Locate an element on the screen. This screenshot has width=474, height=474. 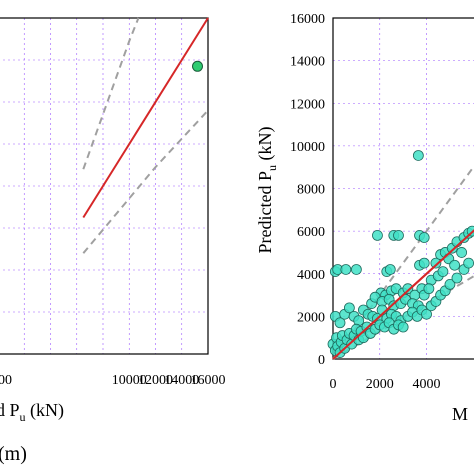
right-x-tick-label: 0 is located at coordinates (333, 384).